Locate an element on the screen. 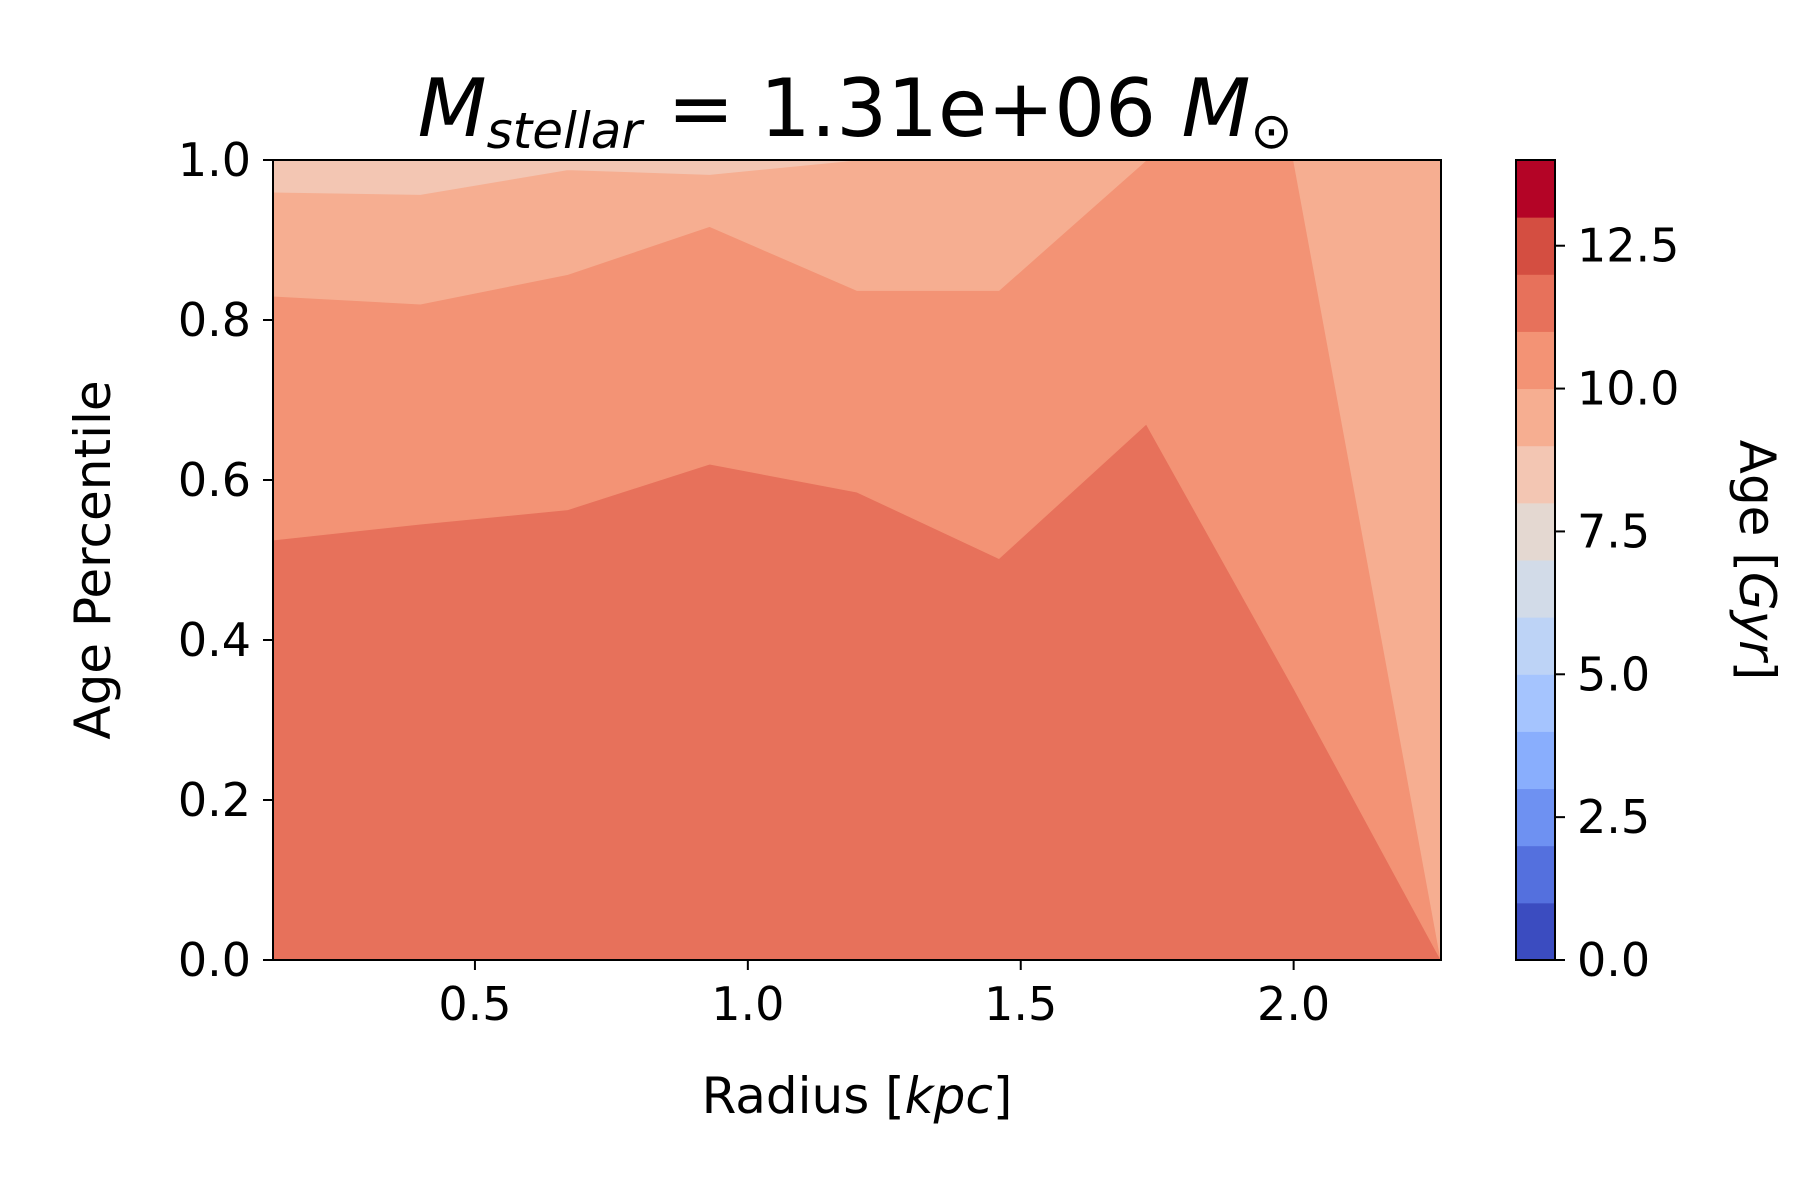  colorbar-ticks: 0.0 2.5 5.0 7.5 10.0 12.5 is located at coordinates (1617, 603).